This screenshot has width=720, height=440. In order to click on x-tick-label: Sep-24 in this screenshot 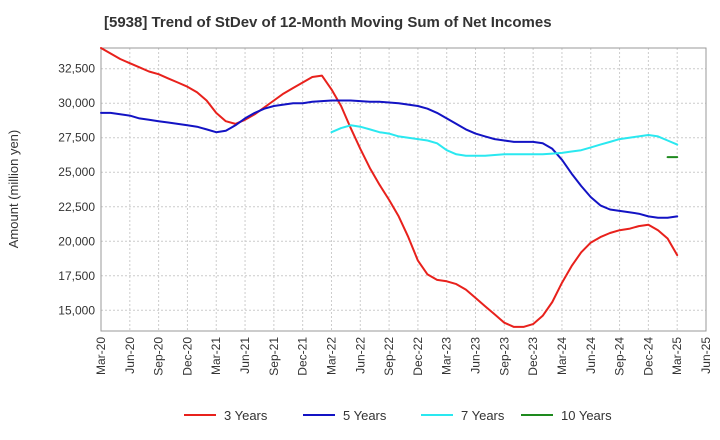, I will do `click(620, 356)`.